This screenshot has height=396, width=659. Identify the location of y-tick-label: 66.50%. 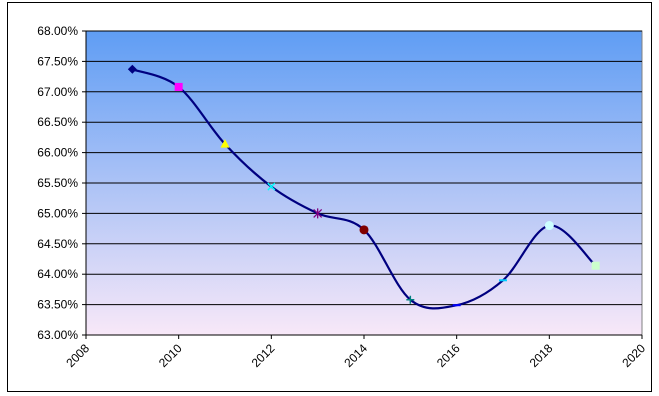
(57, 122).